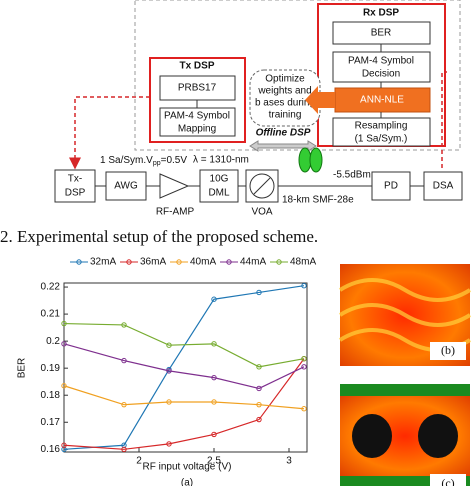 This screenshot has width=474, height=486. What do you see at coordinates (109, 133) in the screenshot?
I see `tx-feed` at bounding box center [109, 133].